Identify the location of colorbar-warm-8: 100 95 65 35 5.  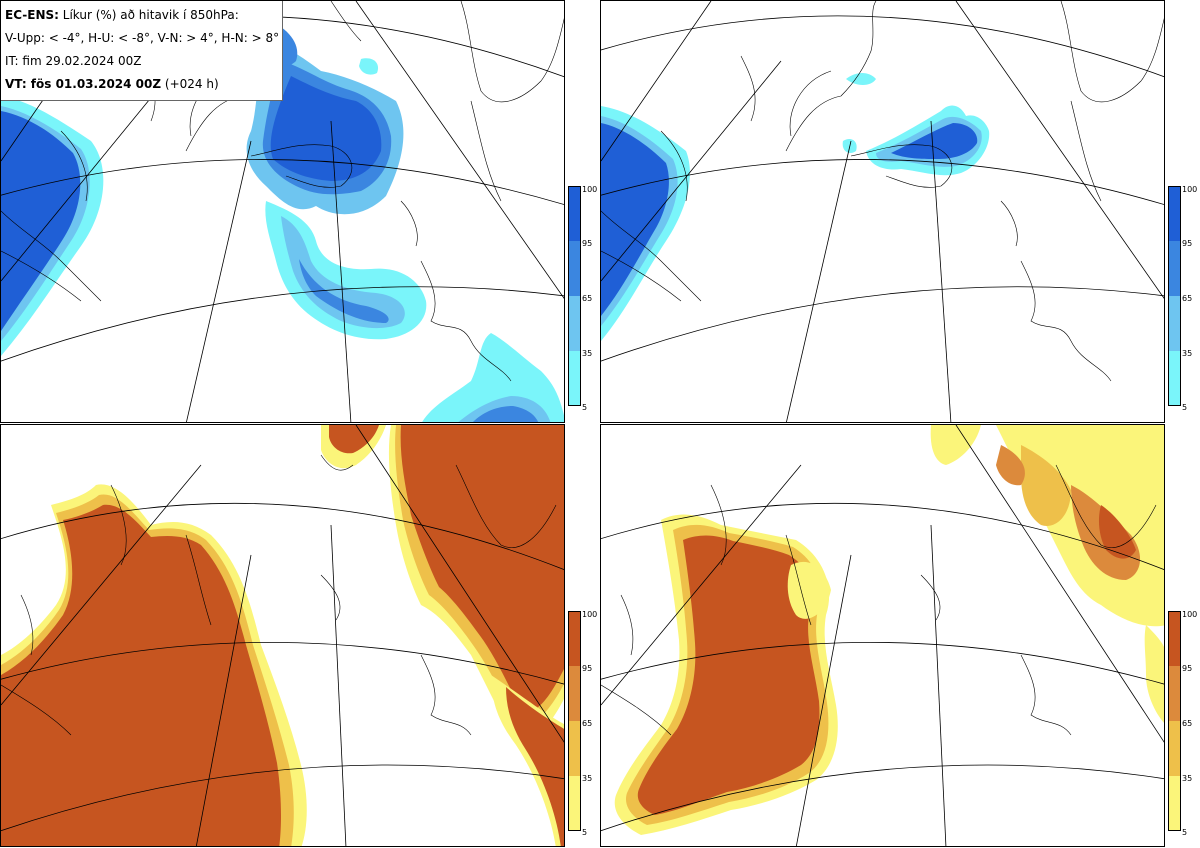
(1184, 726).